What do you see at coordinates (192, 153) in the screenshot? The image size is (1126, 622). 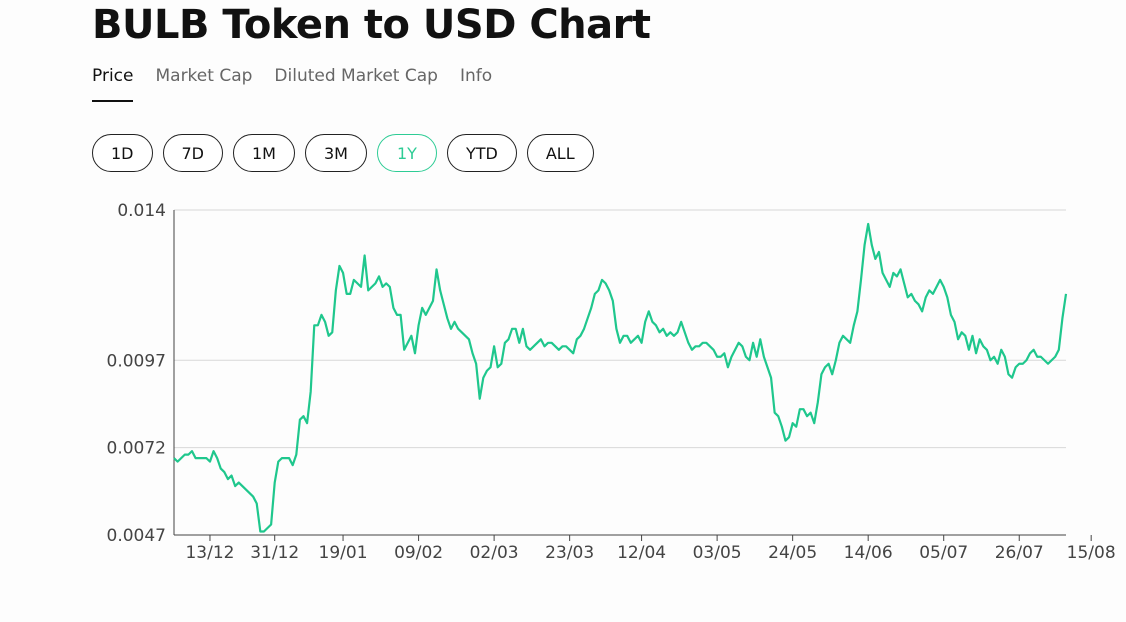 I see `range-7d-button: 7D` at bounding box center [192, 153].